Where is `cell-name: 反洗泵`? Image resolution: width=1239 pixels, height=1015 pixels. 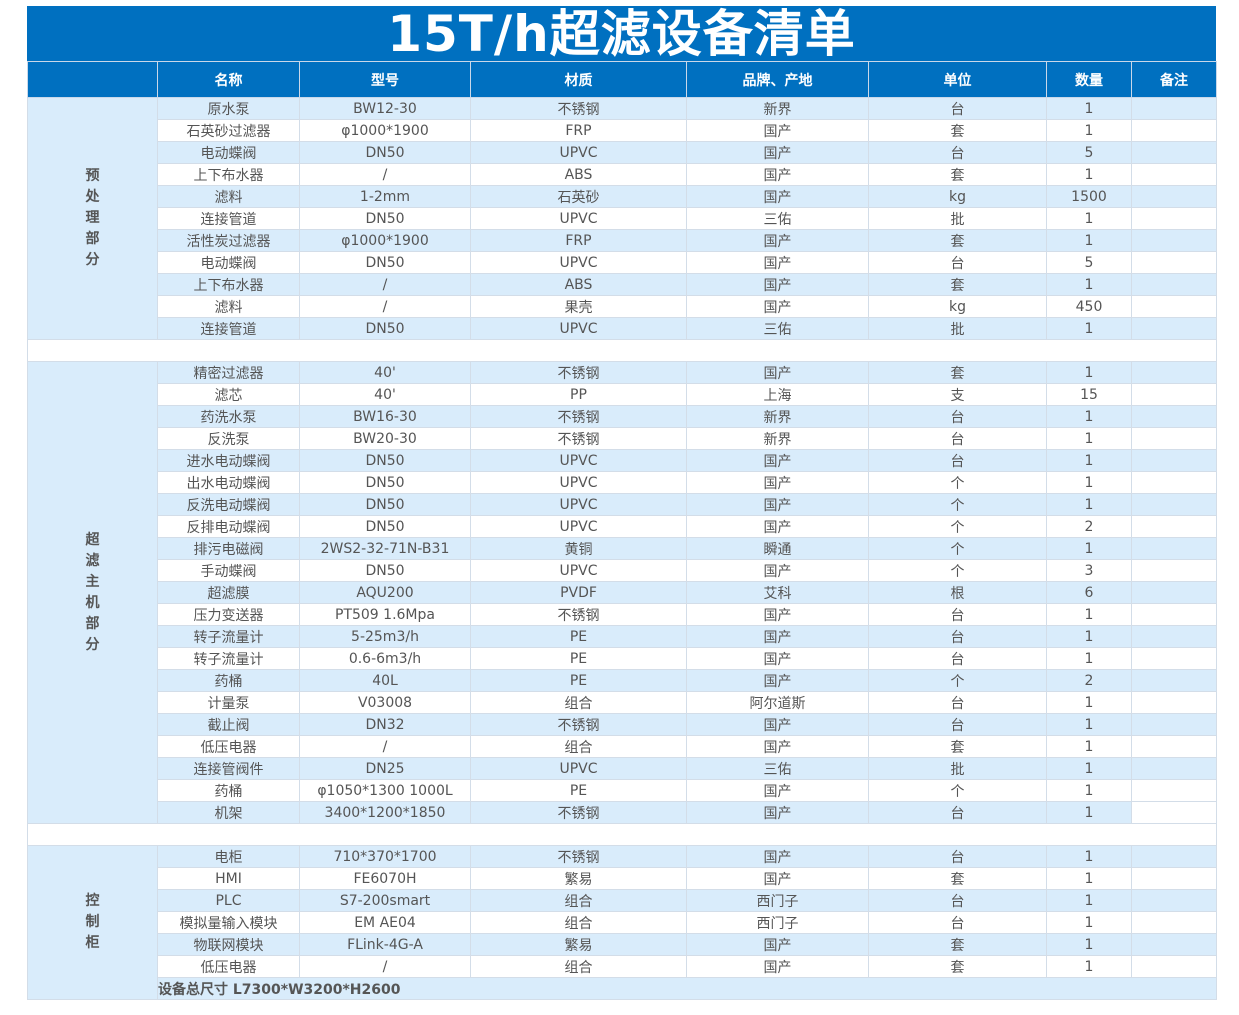
cell-name: 反洗泵 is located at coordinates (228, 438).